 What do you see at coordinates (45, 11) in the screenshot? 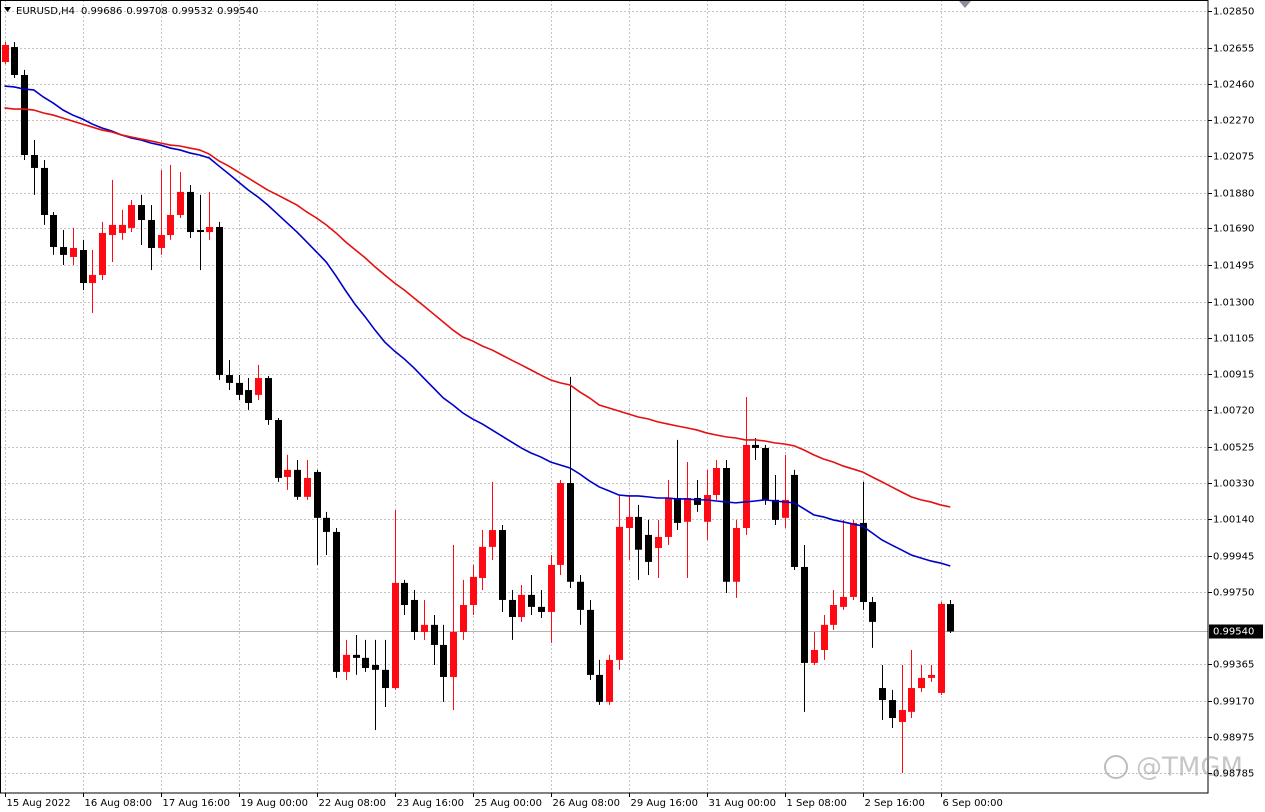
I see `symbol: EURUSD,H4` at bounding box center [45, 11].